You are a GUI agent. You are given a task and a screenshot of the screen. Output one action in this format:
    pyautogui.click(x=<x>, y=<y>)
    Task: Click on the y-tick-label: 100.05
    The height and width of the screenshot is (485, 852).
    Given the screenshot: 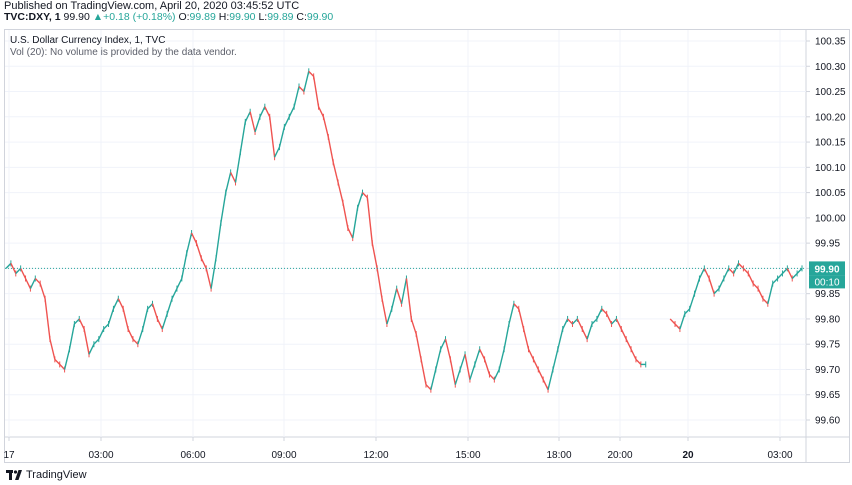 What is the action you would take?
    pyautogui.click(x=830, y=193)
    